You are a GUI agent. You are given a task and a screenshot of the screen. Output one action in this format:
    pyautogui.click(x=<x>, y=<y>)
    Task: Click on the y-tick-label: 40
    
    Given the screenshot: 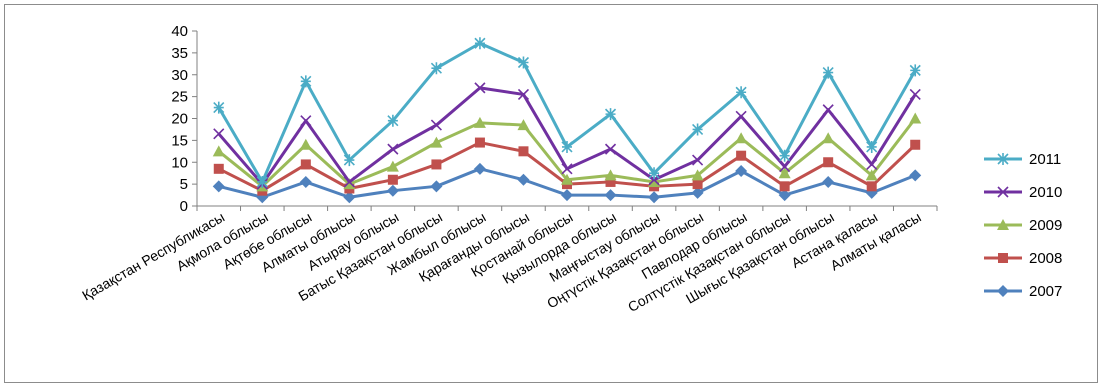 What is the action you would take?
    pyautogui.click(x=179, y=31)
    